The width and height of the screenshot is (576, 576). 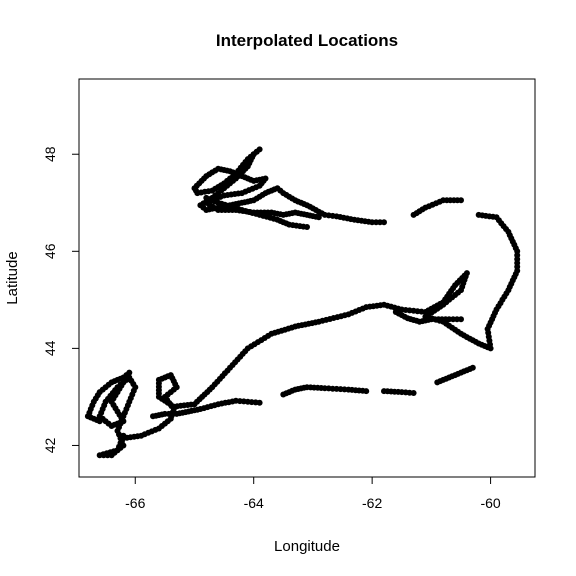 I want to click on x-tick-label: -64, so click(x=254, y=503).